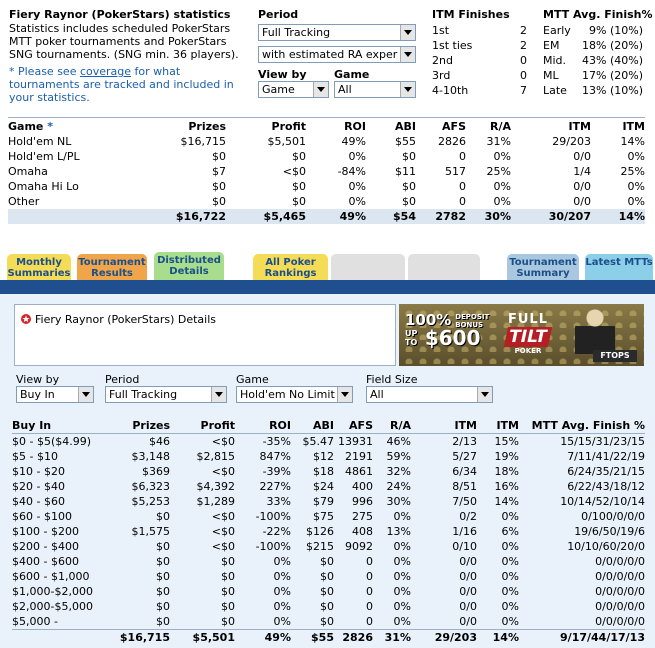  I want to click on ra-select: with estimated RA exper, so click(337, 54).